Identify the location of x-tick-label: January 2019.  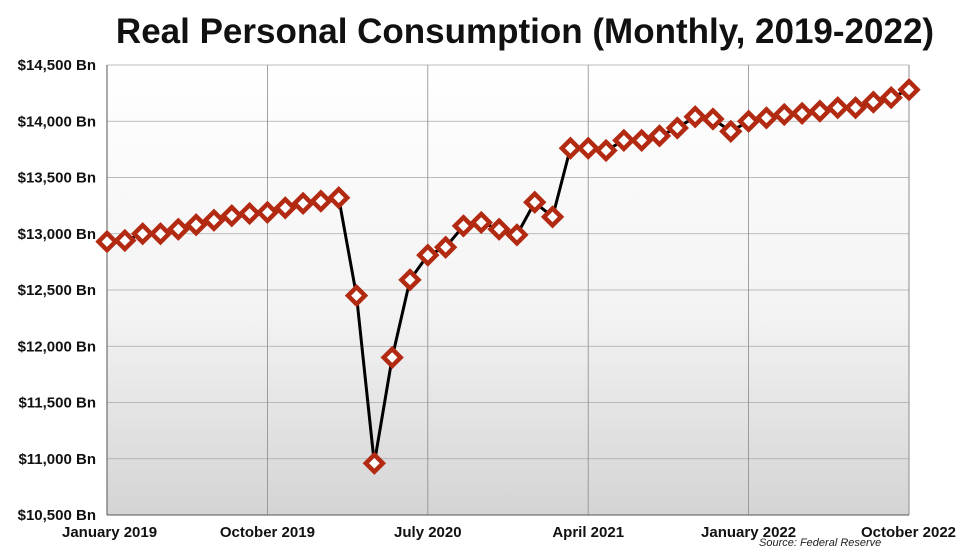
(109, 532).